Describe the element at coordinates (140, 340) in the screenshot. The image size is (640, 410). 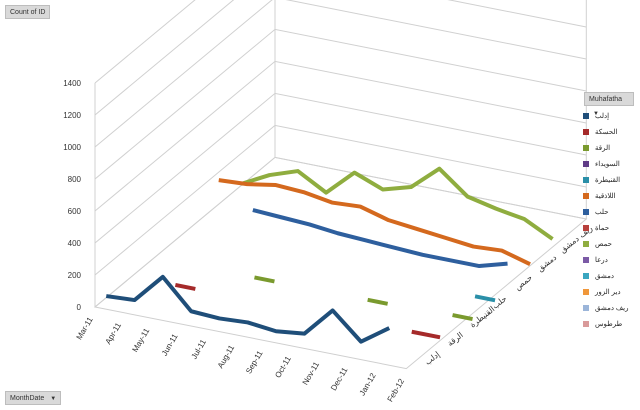
I see `x-tick-label: May-11` at that location.